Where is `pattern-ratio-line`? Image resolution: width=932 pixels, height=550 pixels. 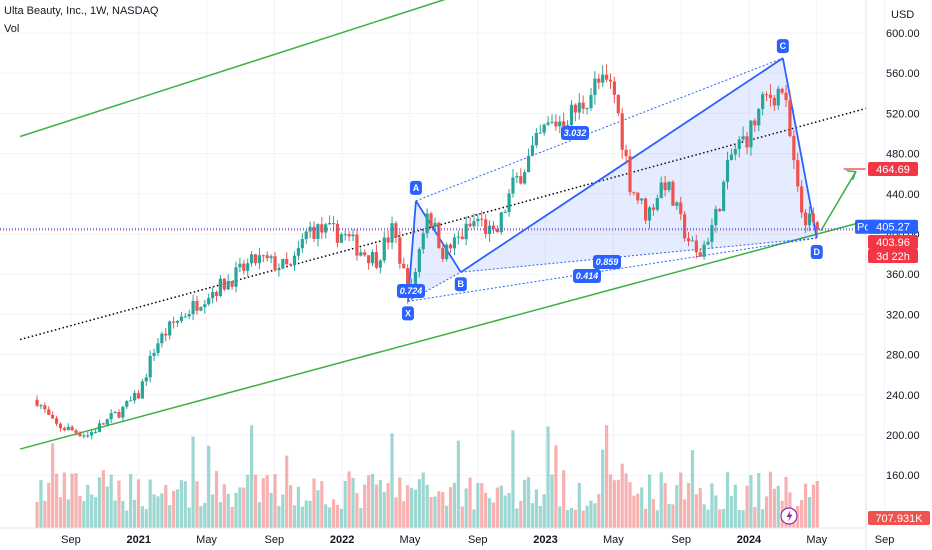
pattern-ratio-line is located at coordinates (599, 129).